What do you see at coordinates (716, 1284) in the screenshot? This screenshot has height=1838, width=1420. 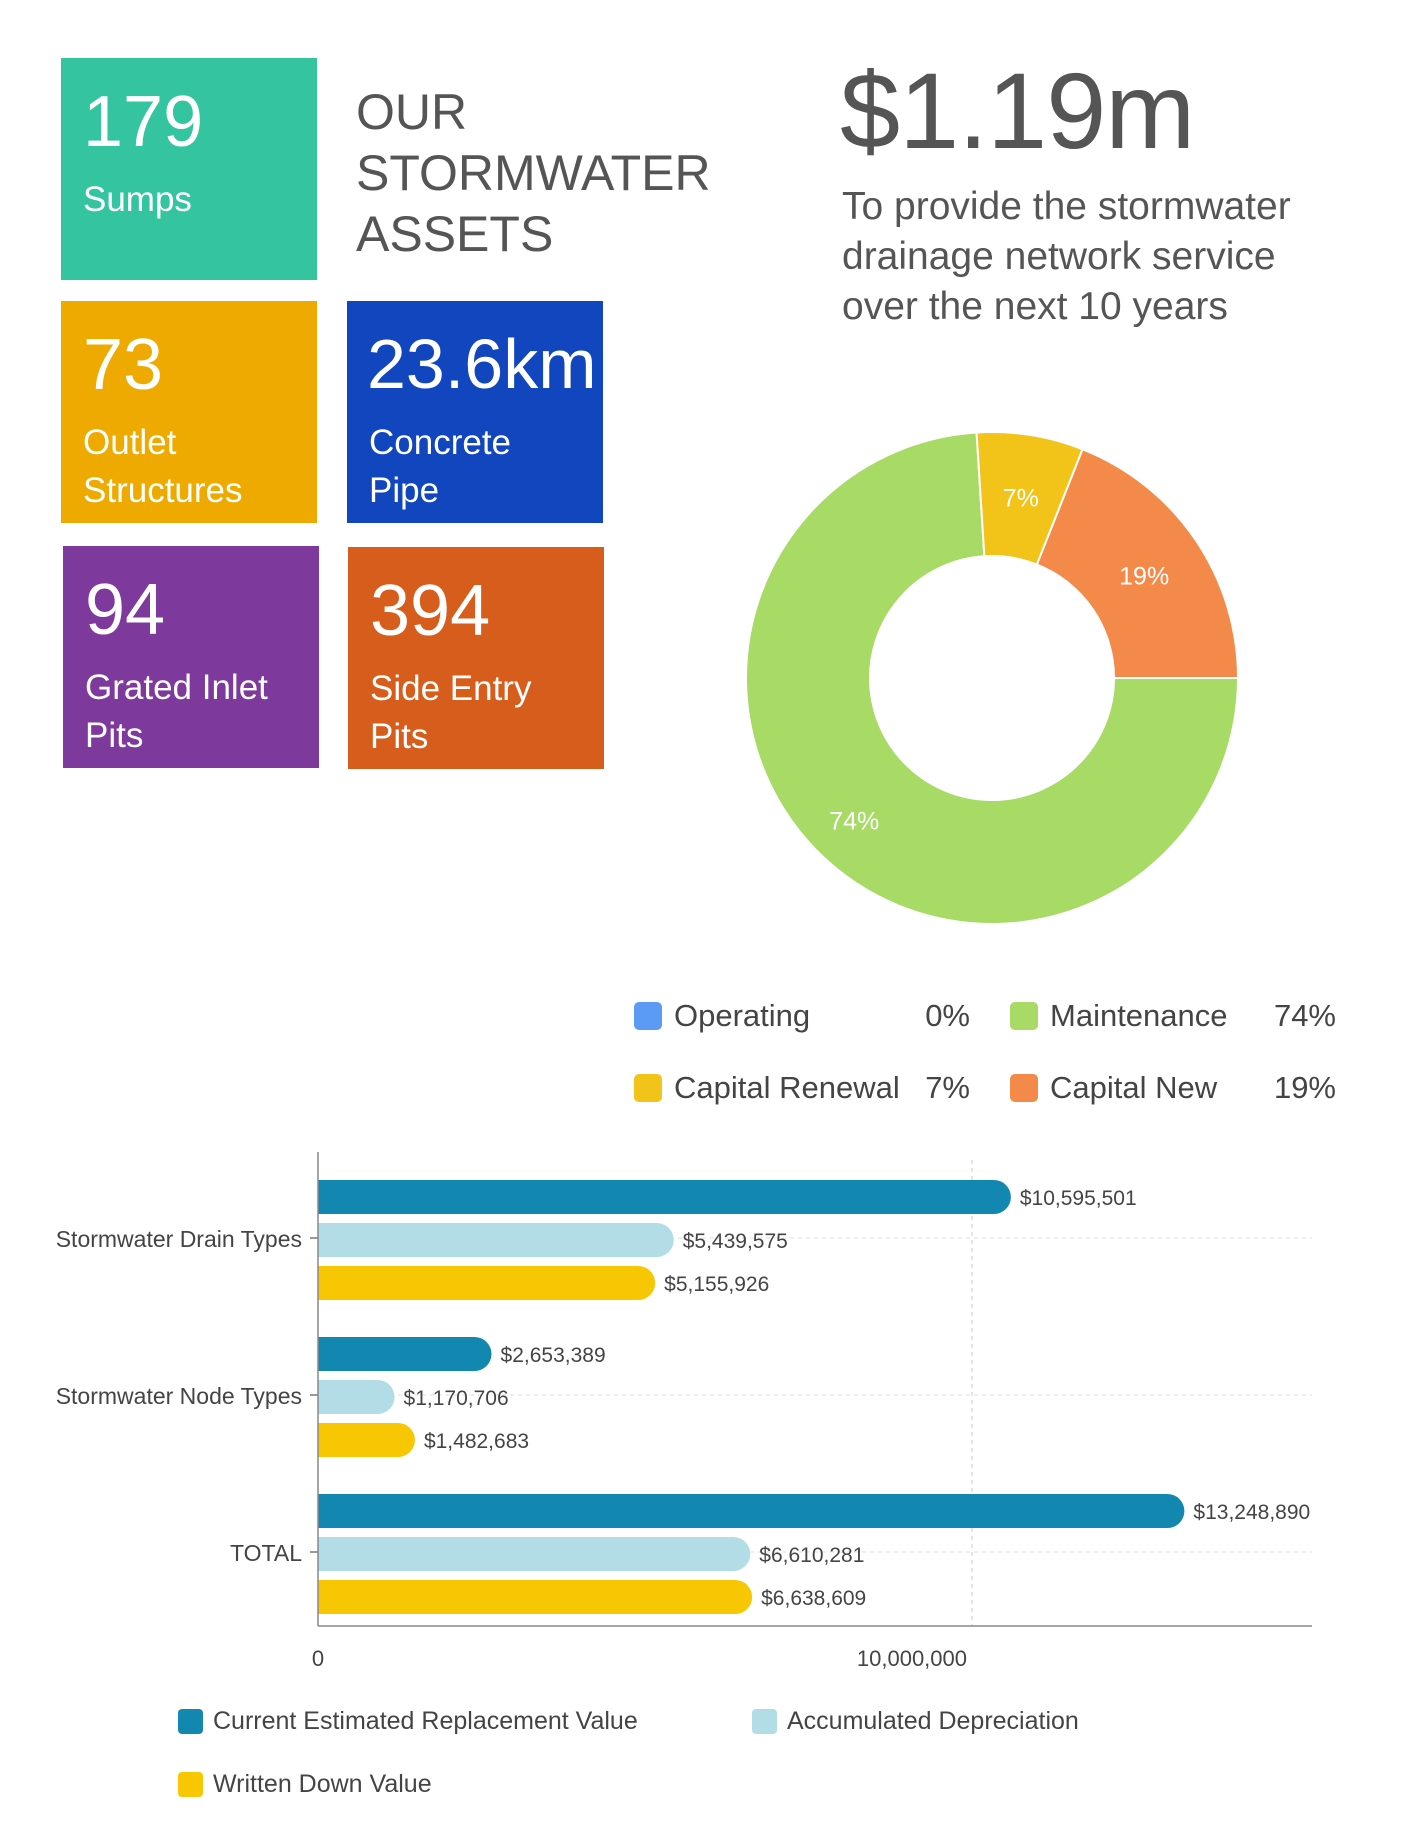 I see `bar-value-label: $5,155,926` at bounding box center [716, 1284].